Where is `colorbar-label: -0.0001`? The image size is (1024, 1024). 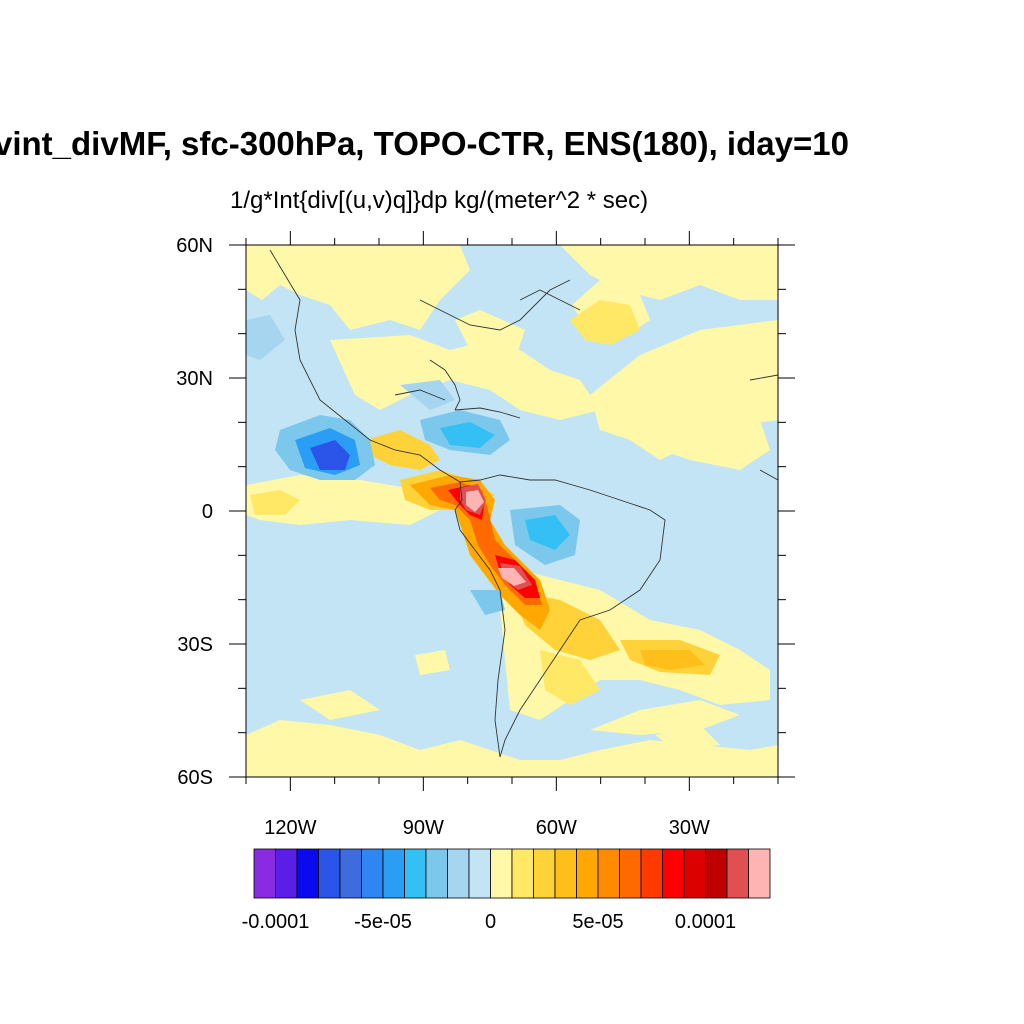 colorbar-label: -0.0001 is located at coordinates (276, 922).